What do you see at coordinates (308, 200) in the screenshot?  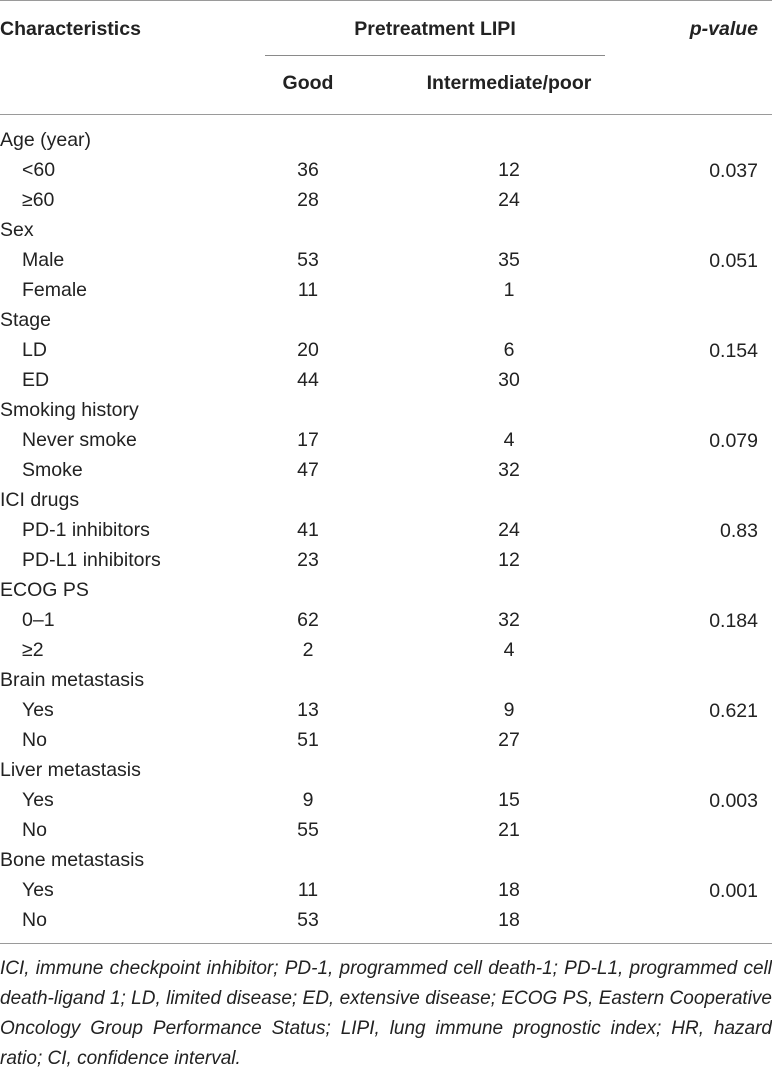 I see `good-count: 28` at bounding box center [308, 200].